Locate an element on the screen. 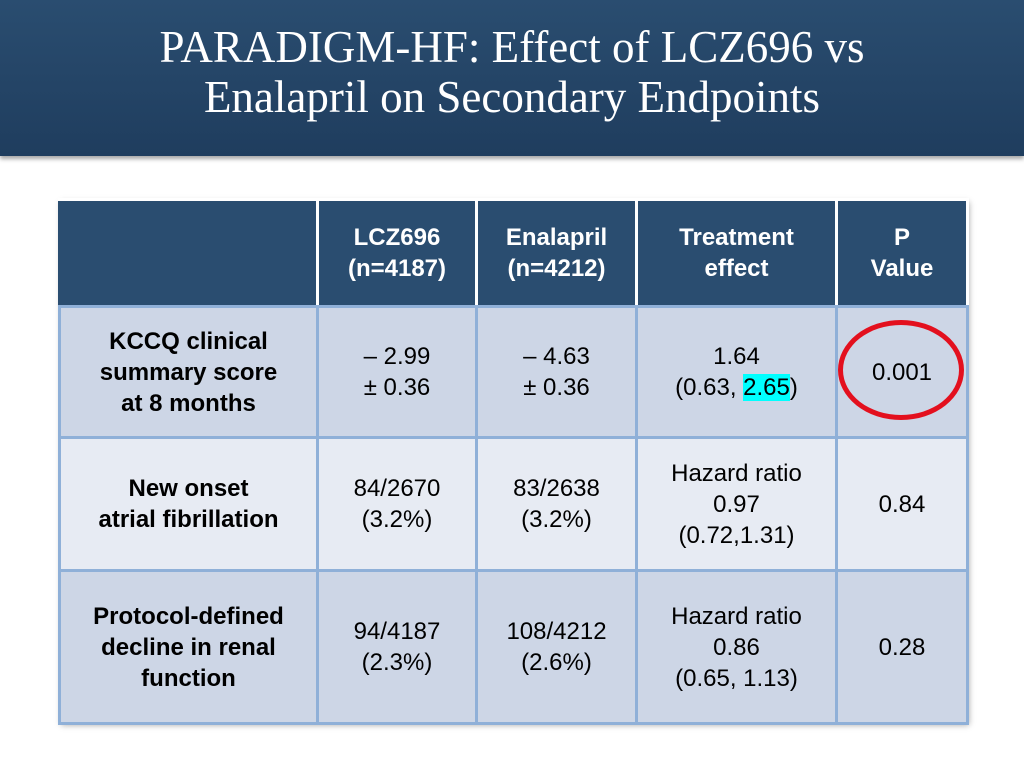 The height and width of the screenshot is (768, 1024). header-enalapril-n: (n=4212) is located at coordinates (556, 268).